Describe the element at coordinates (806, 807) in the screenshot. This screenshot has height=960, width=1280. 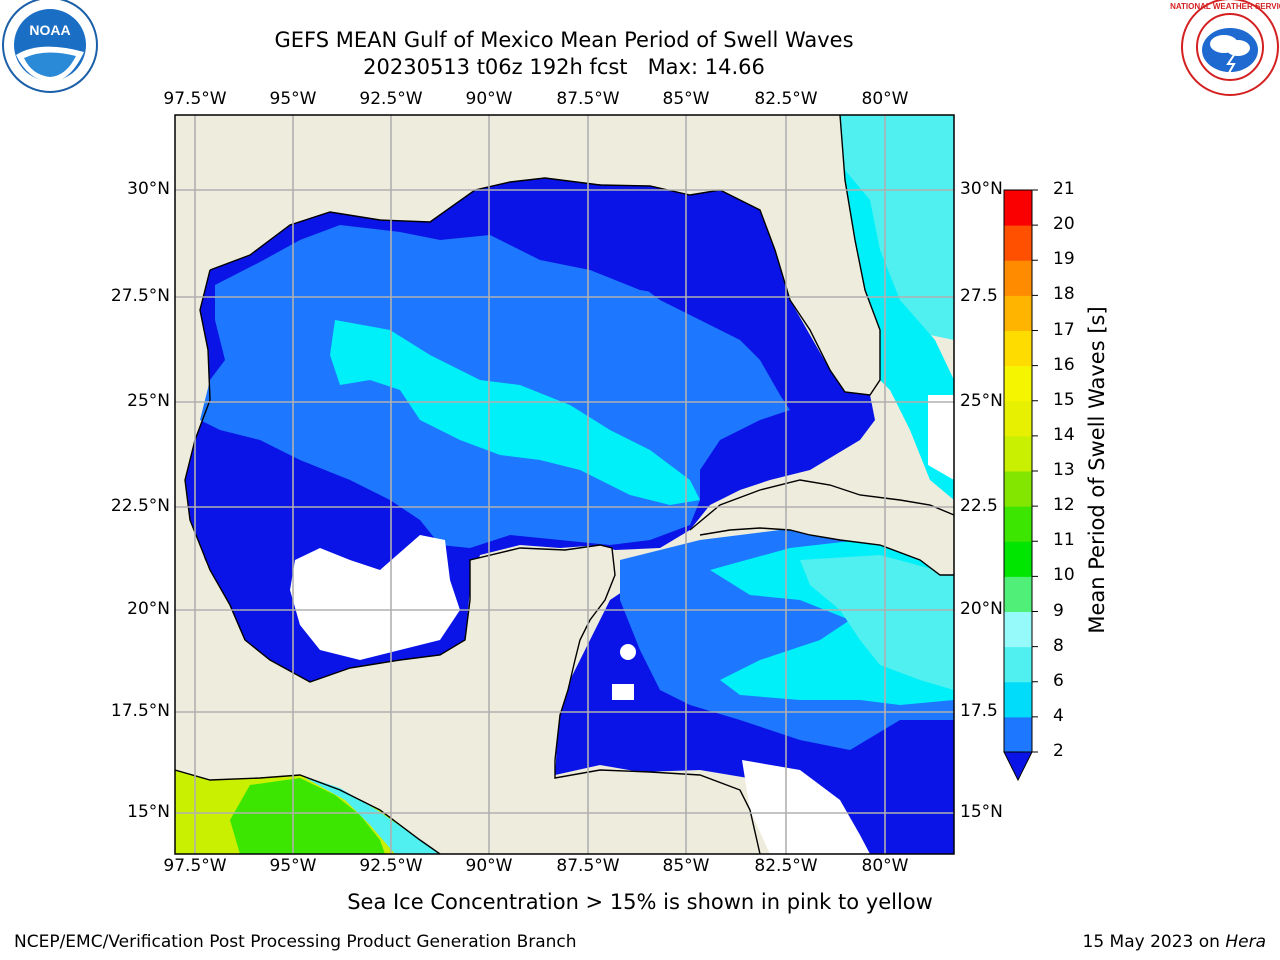
I see `yucatan-channel-blank` at that location.